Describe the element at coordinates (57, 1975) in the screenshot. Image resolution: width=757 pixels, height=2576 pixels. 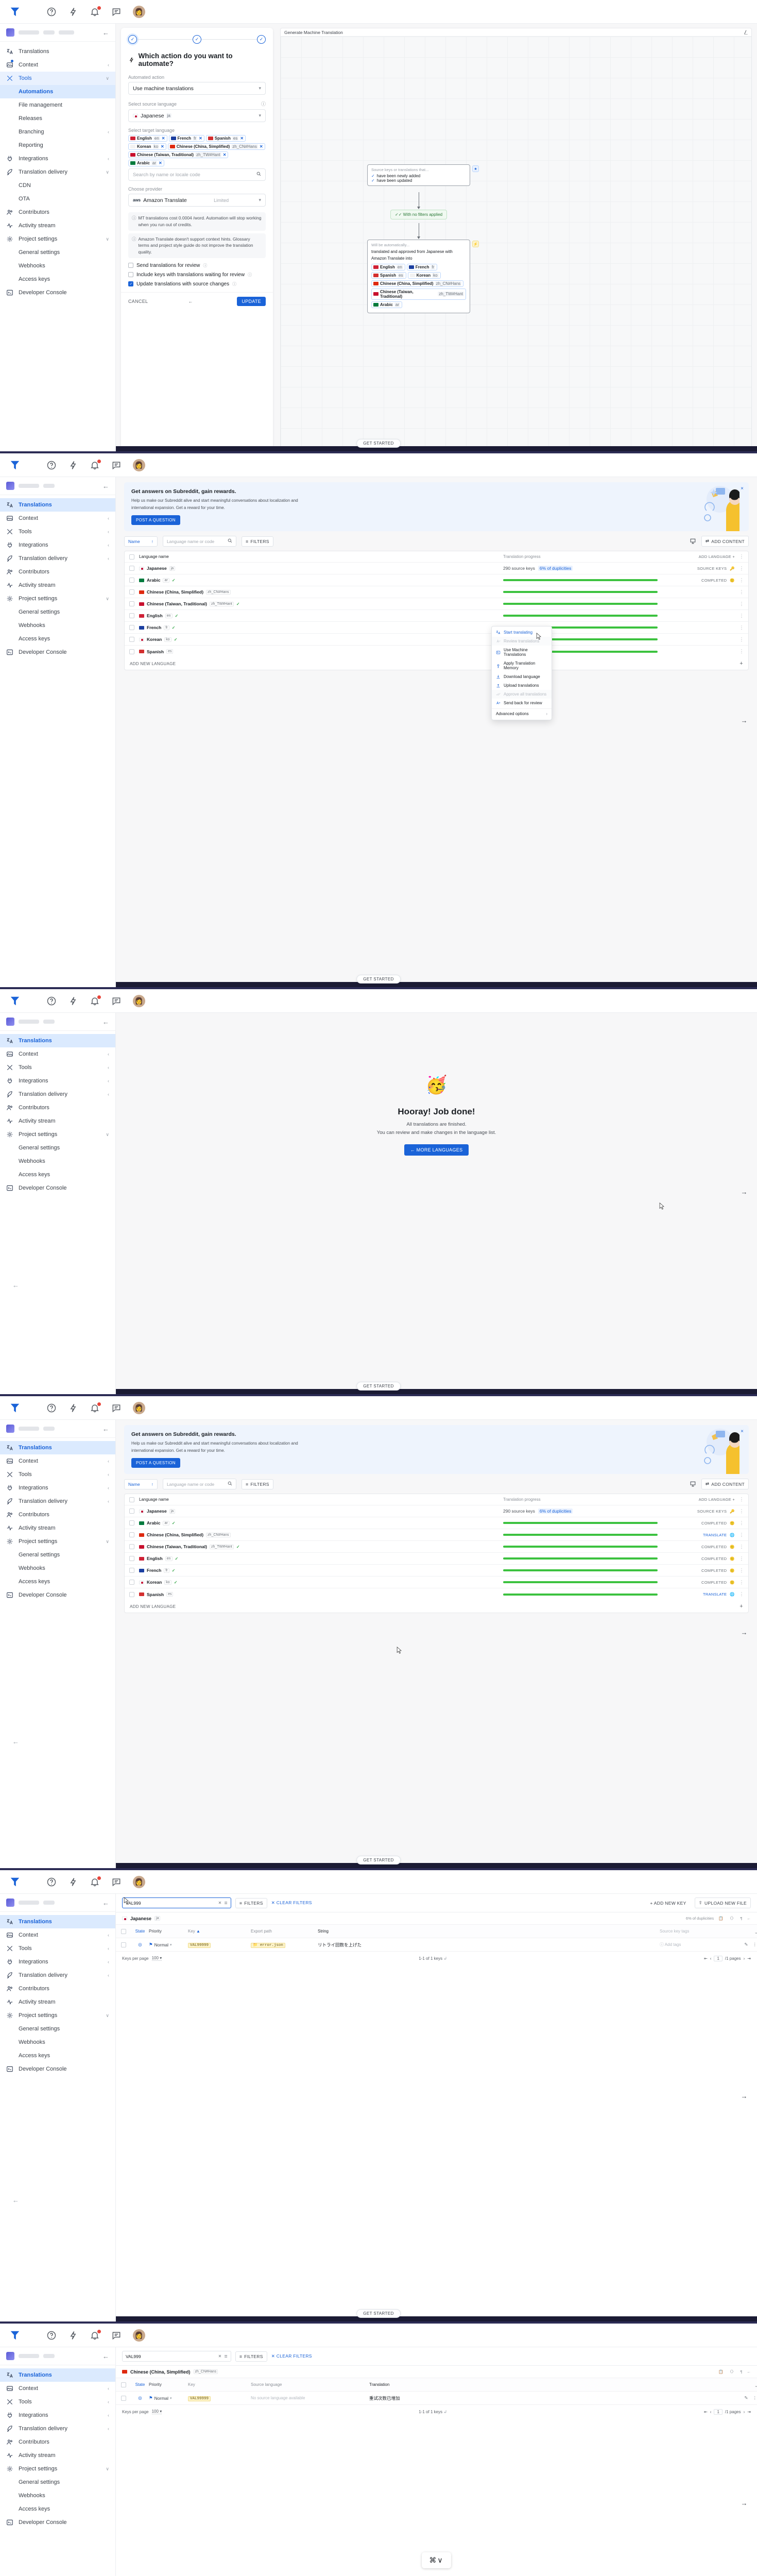
I see `sidebar-item-translation-delivery: Translation delivery ‹` at that location.